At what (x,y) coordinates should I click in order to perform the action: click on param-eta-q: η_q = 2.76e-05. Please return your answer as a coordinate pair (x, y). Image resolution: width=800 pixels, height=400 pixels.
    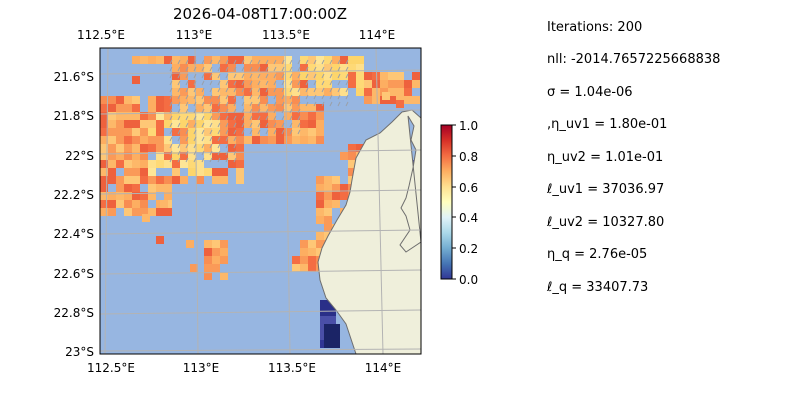
    Looking at the image, I should click on (597, 254).